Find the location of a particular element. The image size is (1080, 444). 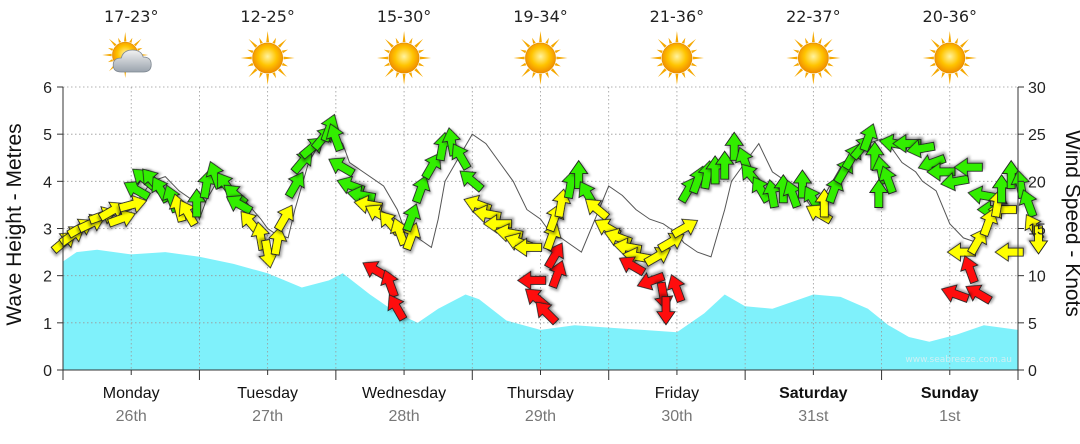

day-name: Tuesday is located at coordinates (267, 393).